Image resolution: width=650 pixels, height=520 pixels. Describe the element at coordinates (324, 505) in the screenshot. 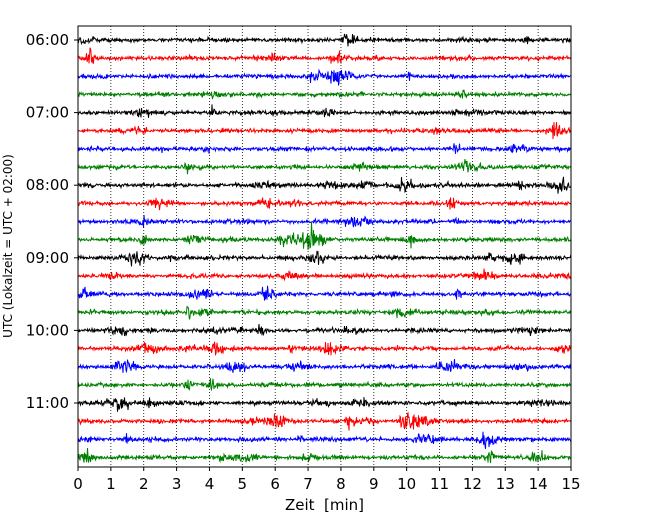

I see `x-axis-title: Zeit [min]` at that location.